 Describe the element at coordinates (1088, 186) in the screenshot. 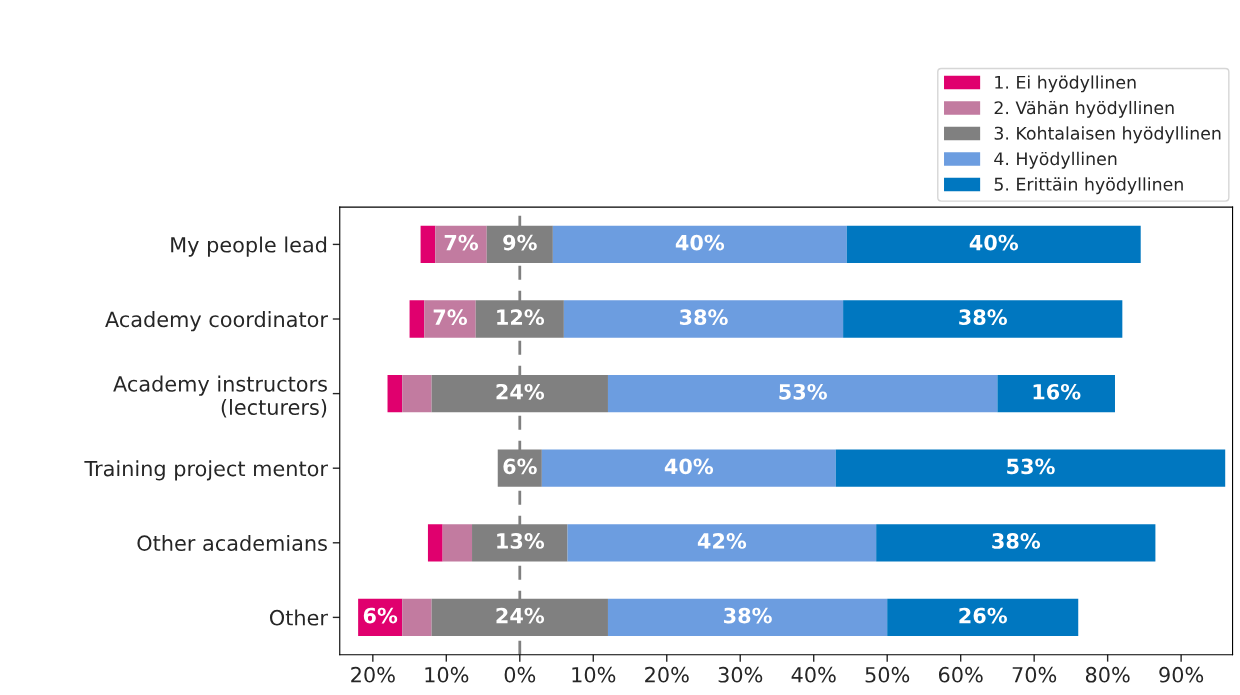

I see `legend-label: 5. Erittäin hyödyllinen` at that location.